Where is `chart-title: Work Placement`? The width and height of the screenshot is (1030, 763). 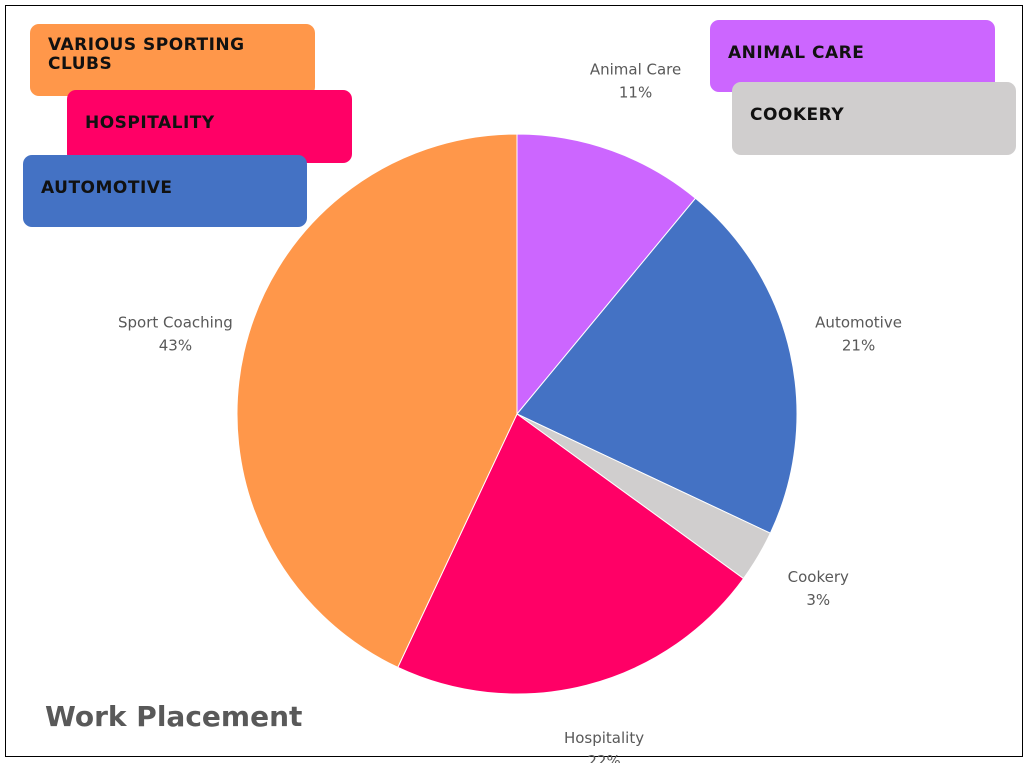
chart-title: Work Placement is located at coordinates (173, 716).